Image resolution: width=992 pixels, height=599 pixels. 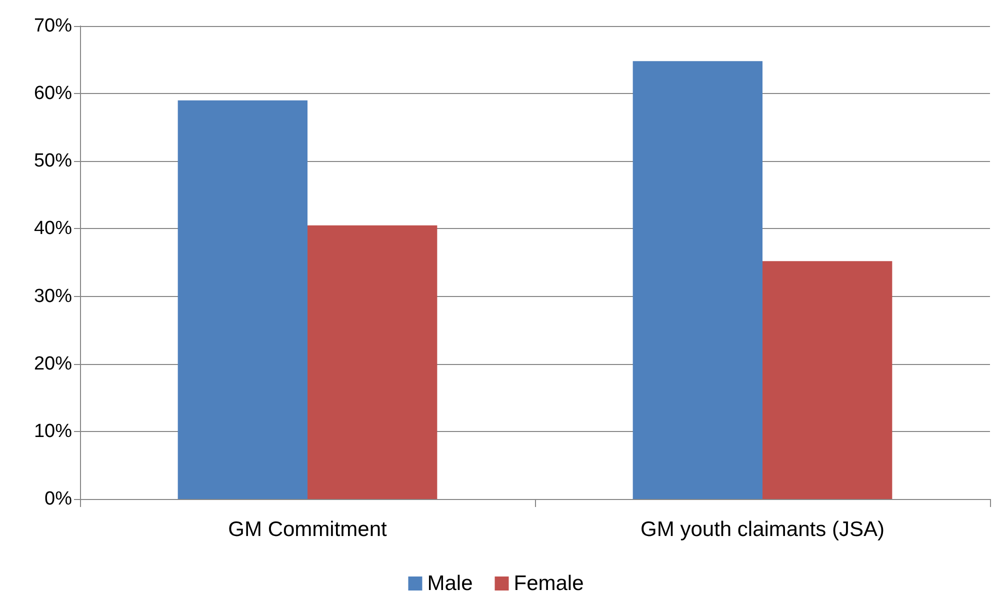 I want to click on legend-label: Female, so click(x=549, y=583).